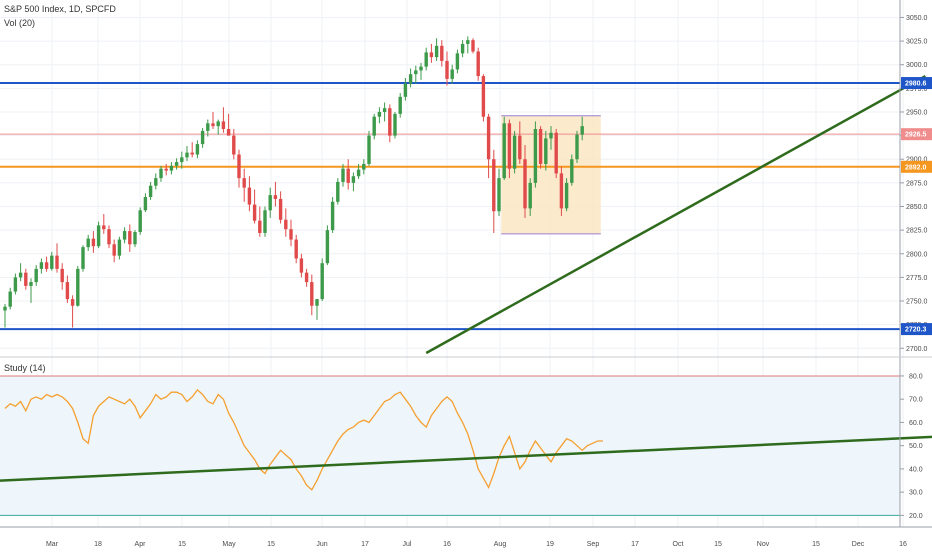 Image resolution: width=932 pixels, height=555 pixels. I want to click on study-line, so click(303, 439).